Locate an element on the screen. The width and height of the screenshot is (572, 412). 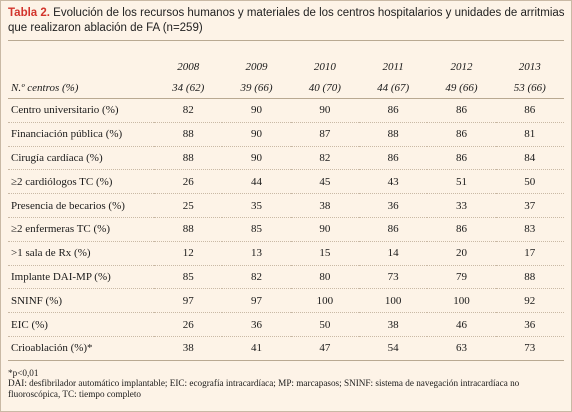
row-label: EIC (%) is located at coordinates (81, 324).